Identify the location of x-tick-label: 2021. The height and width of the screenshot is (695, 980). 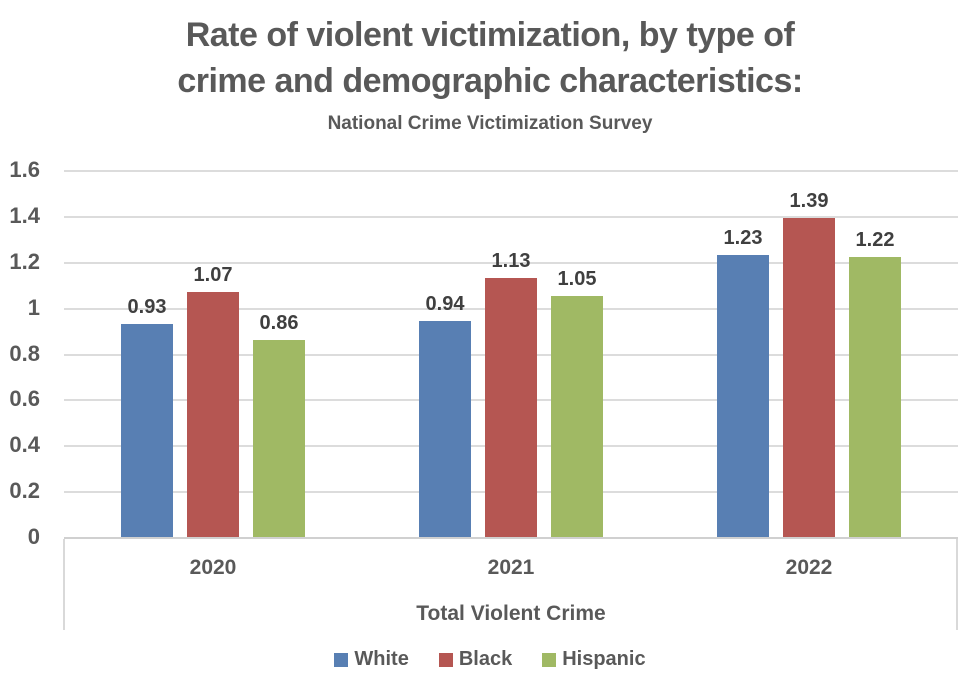
(511, 567).